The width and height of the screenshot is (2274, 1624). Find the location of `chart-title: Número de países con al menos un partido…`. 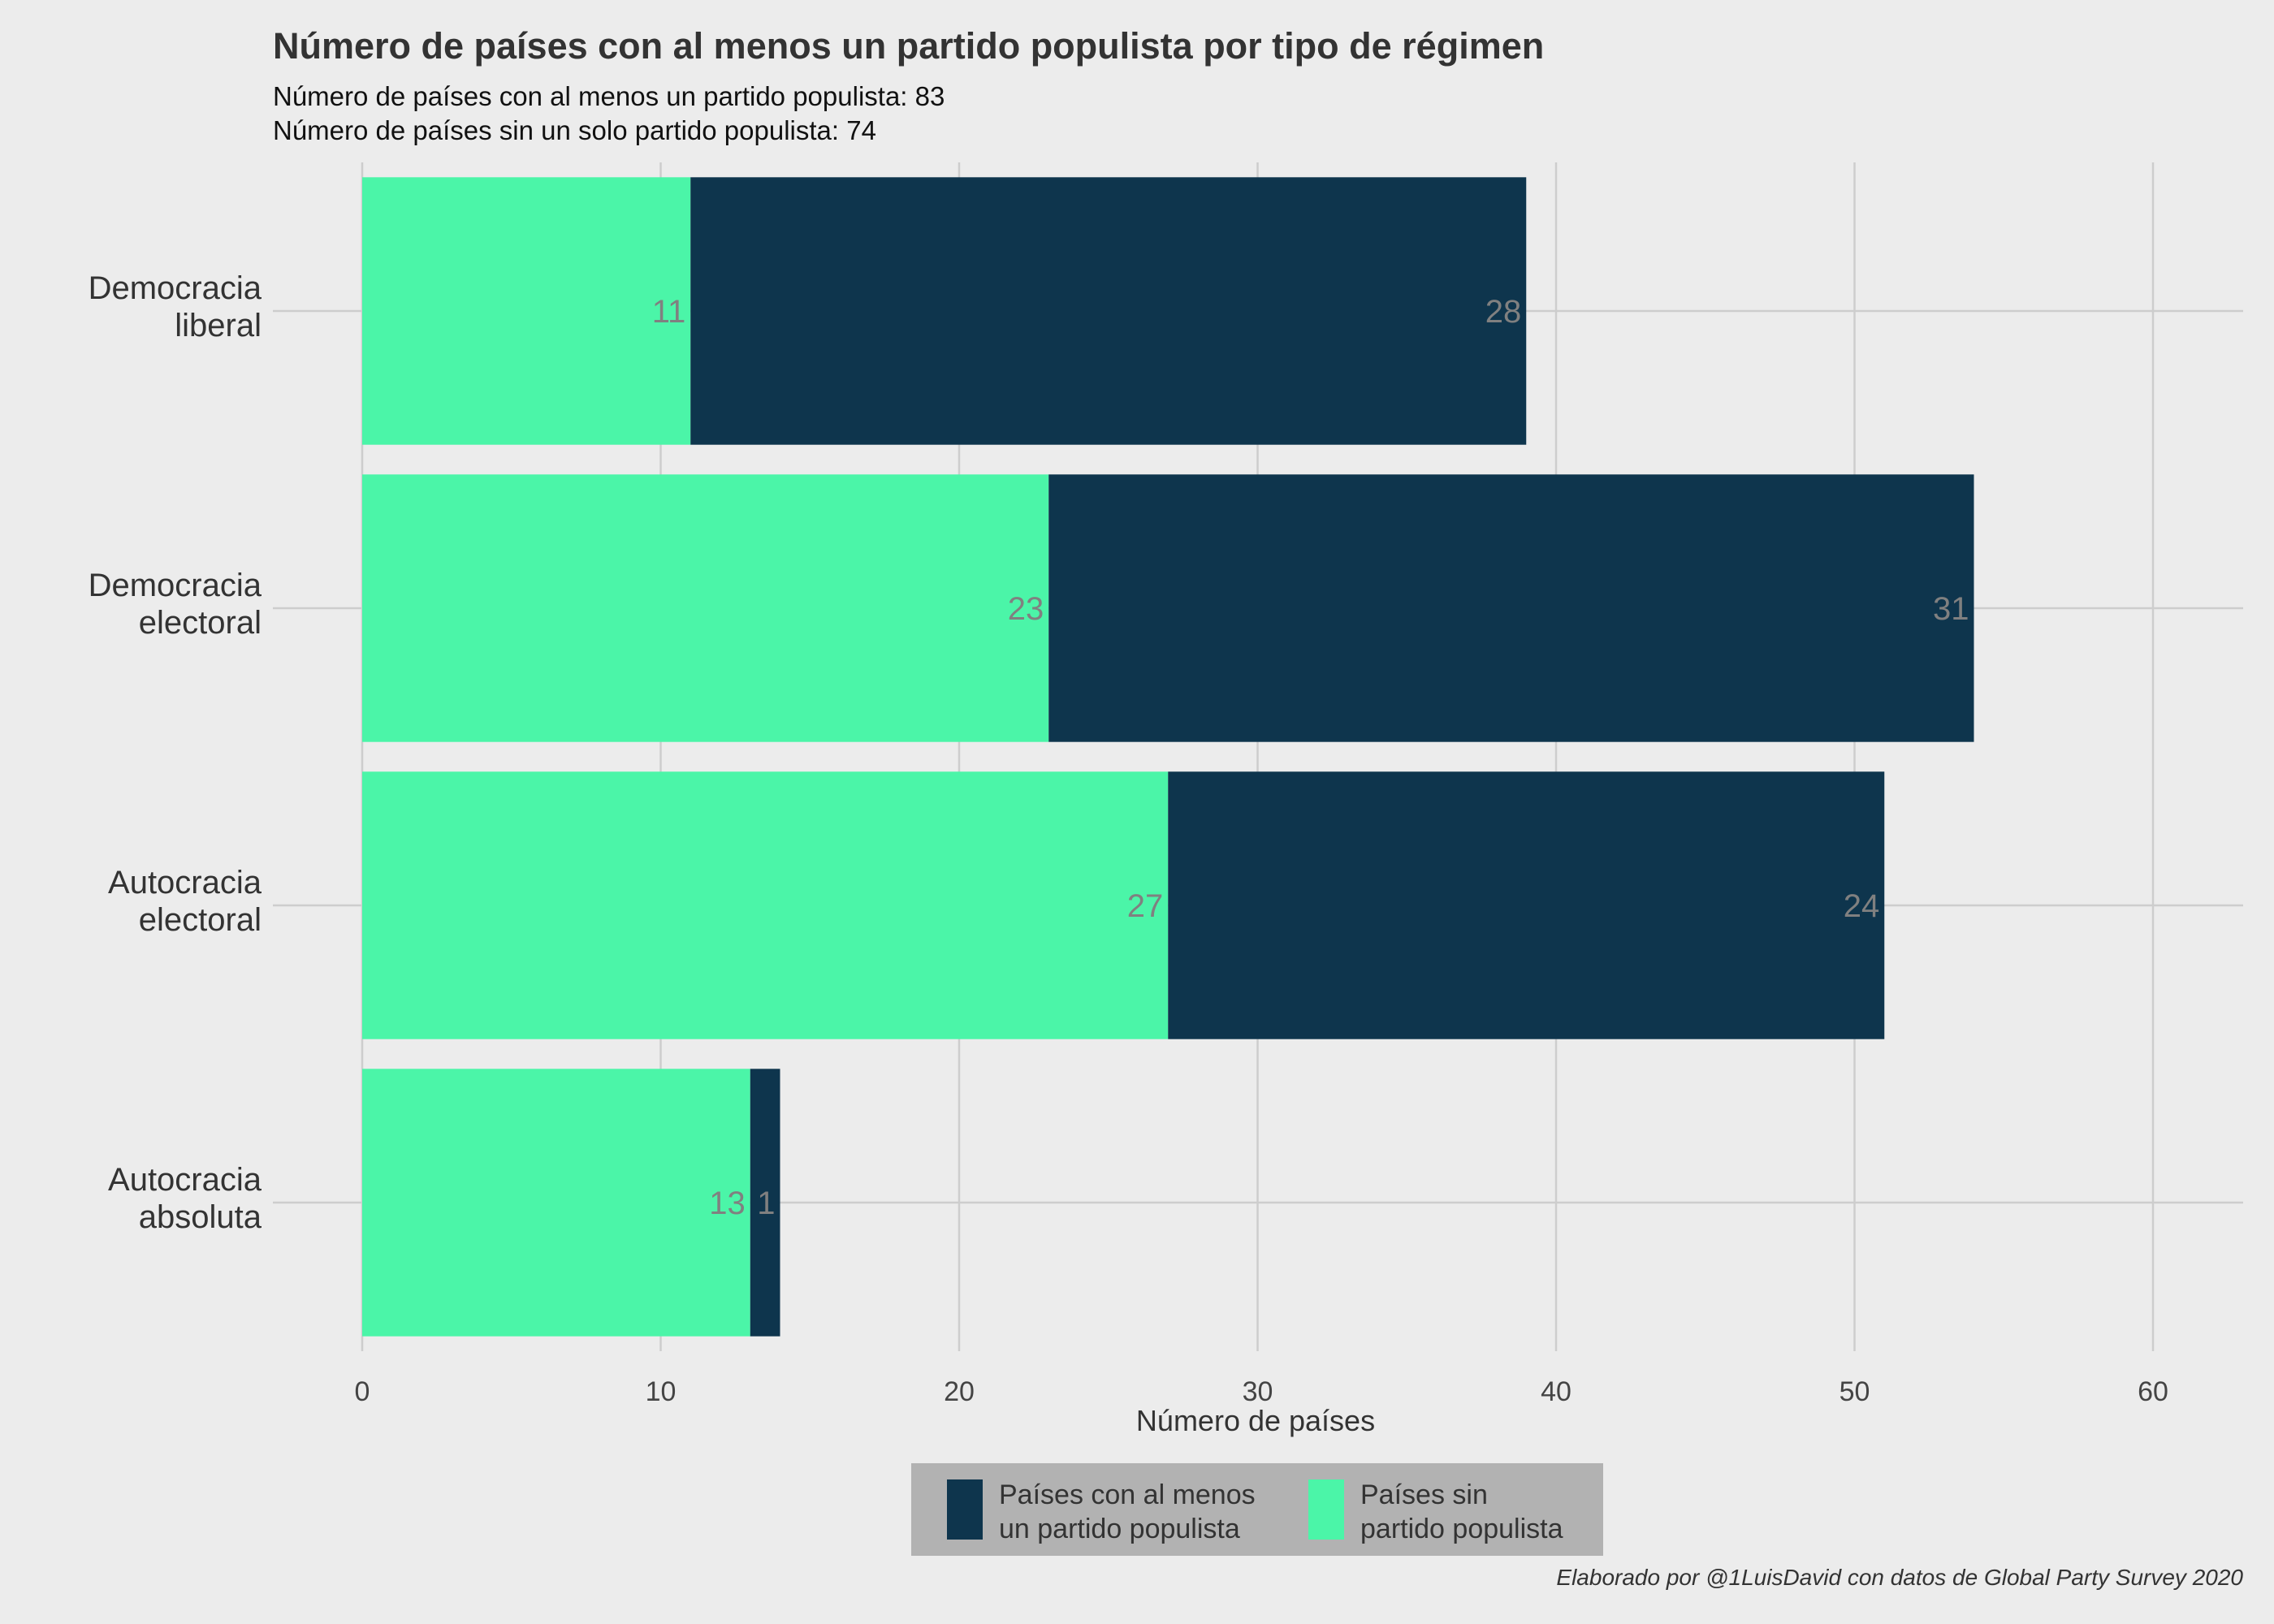

chart-title: Número de países con al menos un partido… is located at coordinates (908, 46).